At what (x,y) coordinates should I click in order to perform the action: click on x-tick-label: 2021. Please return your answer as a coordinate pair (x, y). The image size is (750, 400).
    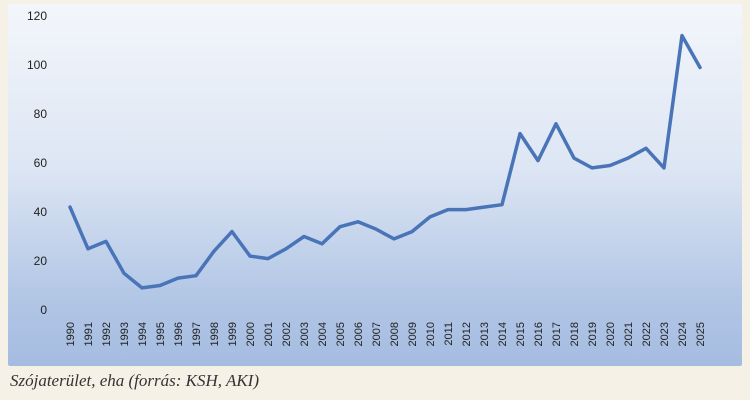
    Looking at the image, I should click on (629, 334).